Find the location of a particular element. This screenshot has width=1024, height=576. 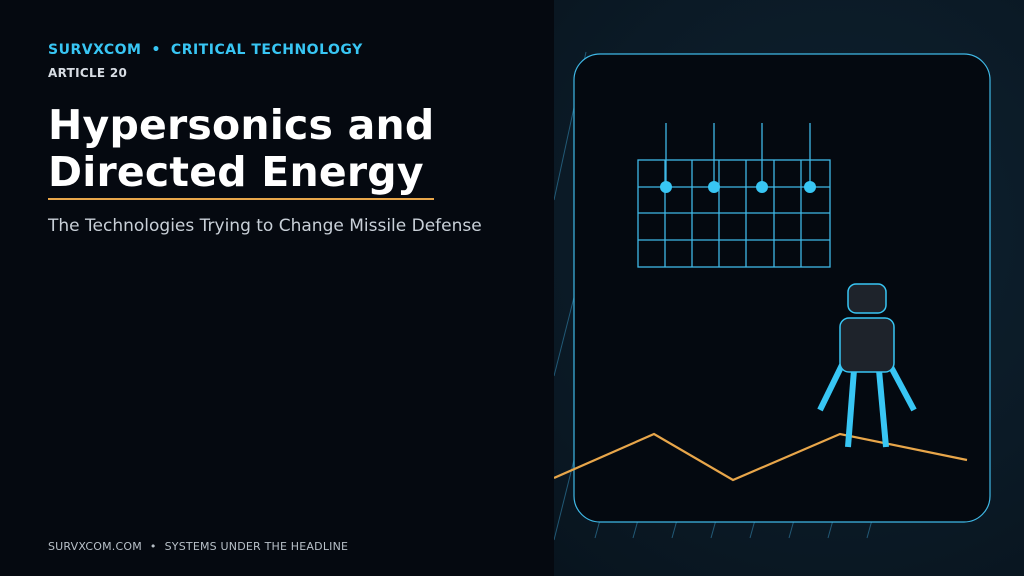

title-line-1: Hypersonics and is located at coordinates (241, 125).